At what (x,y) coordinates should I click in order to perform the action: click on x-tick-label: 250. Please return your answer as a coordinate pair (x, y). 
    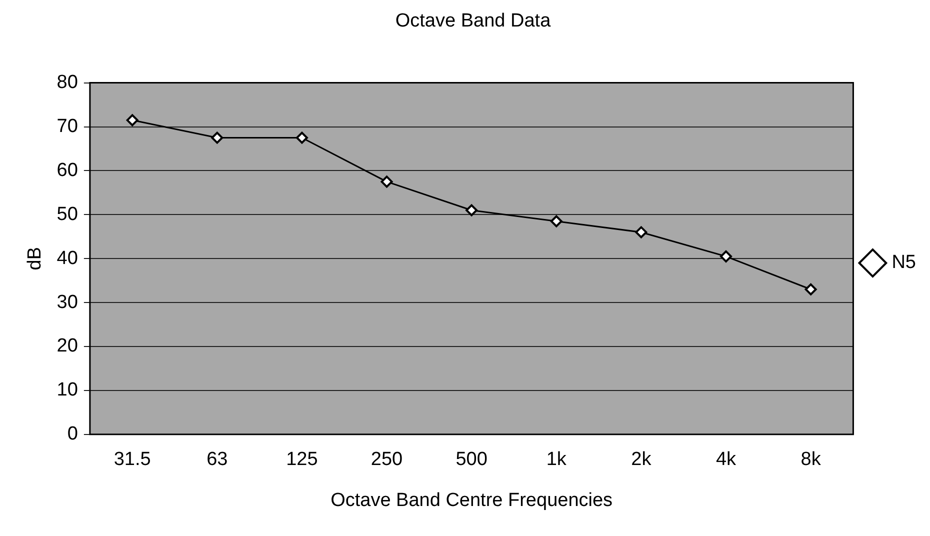
    Looking at the image, I should click on (386, 459).